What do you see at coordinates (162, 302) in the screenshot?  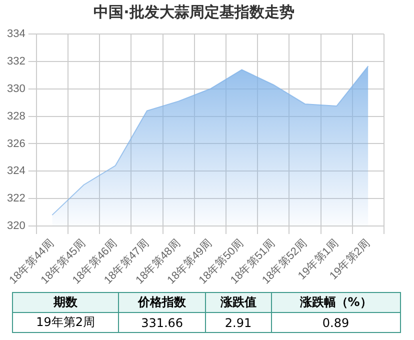 I see `text: 价格指数` at bounding box center [162, 302].